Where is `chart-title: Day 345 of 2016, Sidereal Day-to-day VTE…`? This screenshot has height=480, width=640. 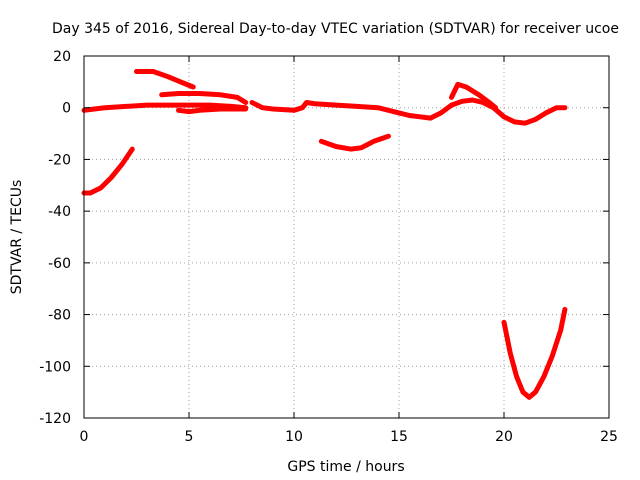
chart-title: Day 345 of 2016, Sidereal Day-to-day VTE… is located at coordinates (335, 29).